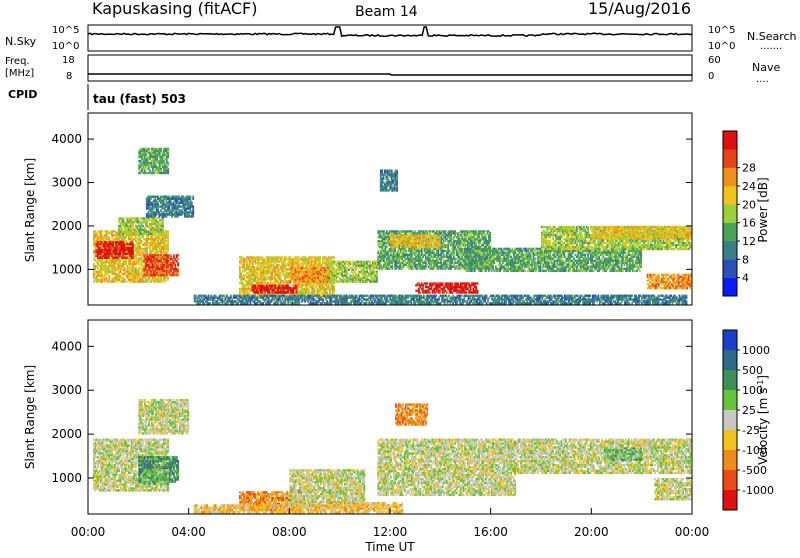 Image resolution: width=800 pixels, height=558 pixels. I want to click on nsky-trace, so click(390, 31).